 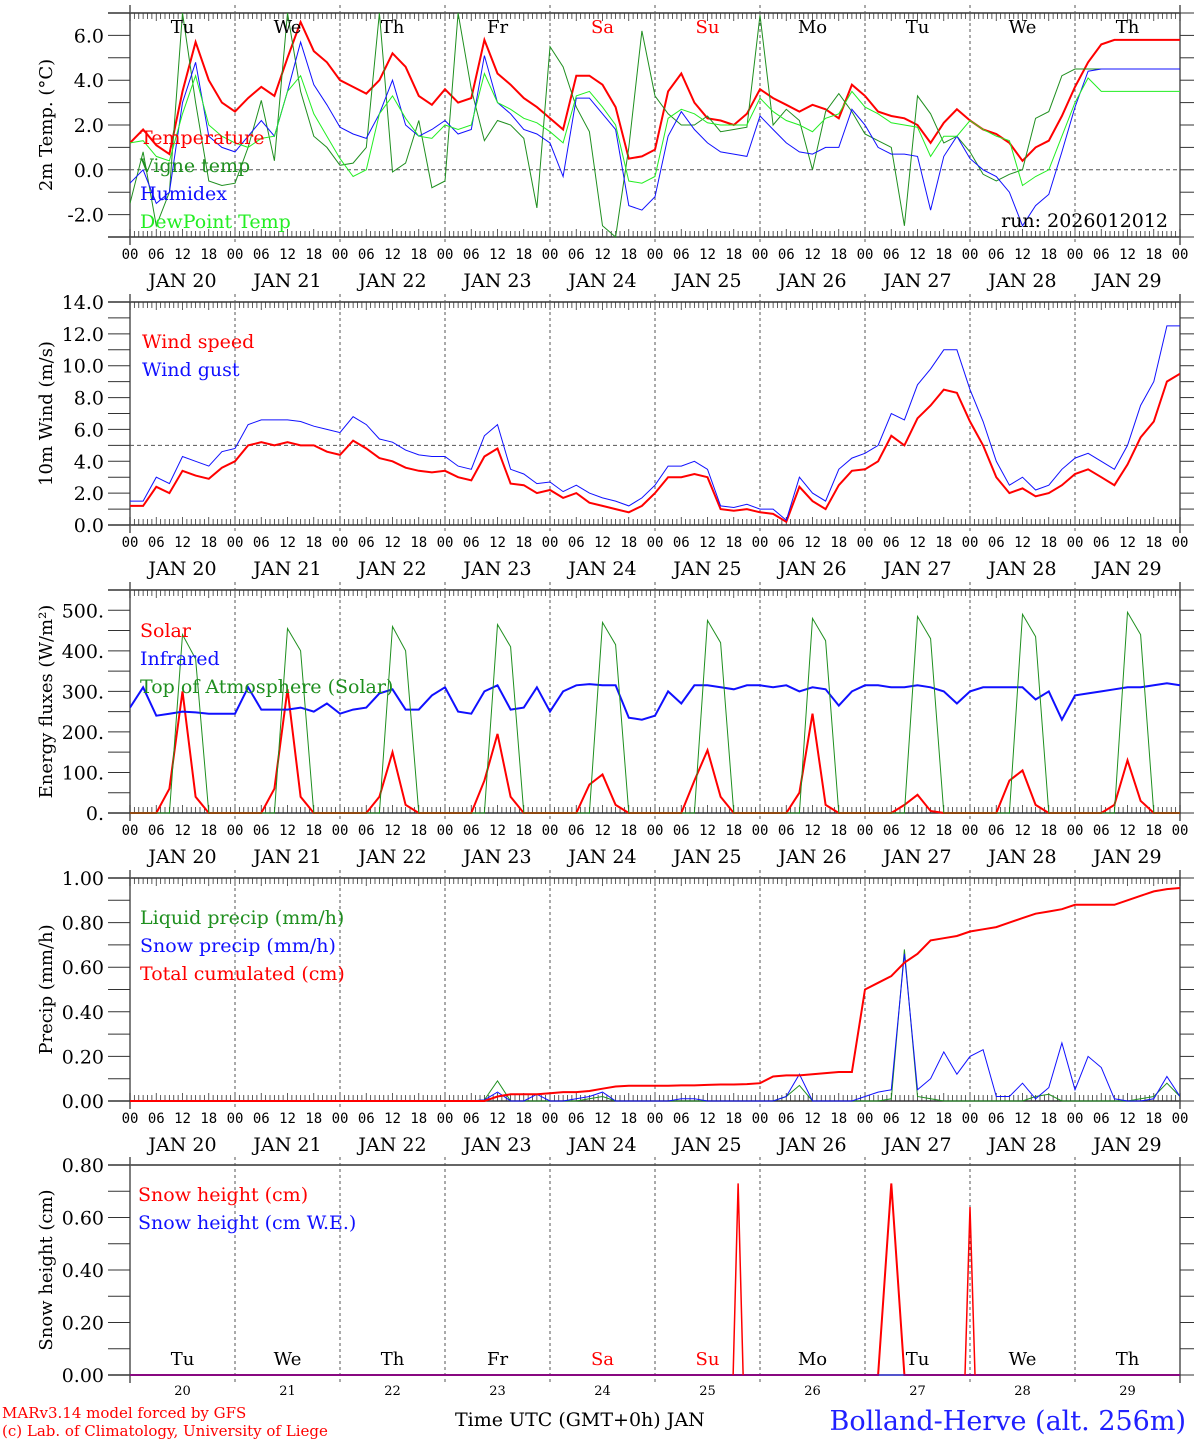 What do you see at coordinates (46, 125) in the screenshot?
I see `y-axis-label: 2m Temp. (°C)` at bounding box center [46, 125].